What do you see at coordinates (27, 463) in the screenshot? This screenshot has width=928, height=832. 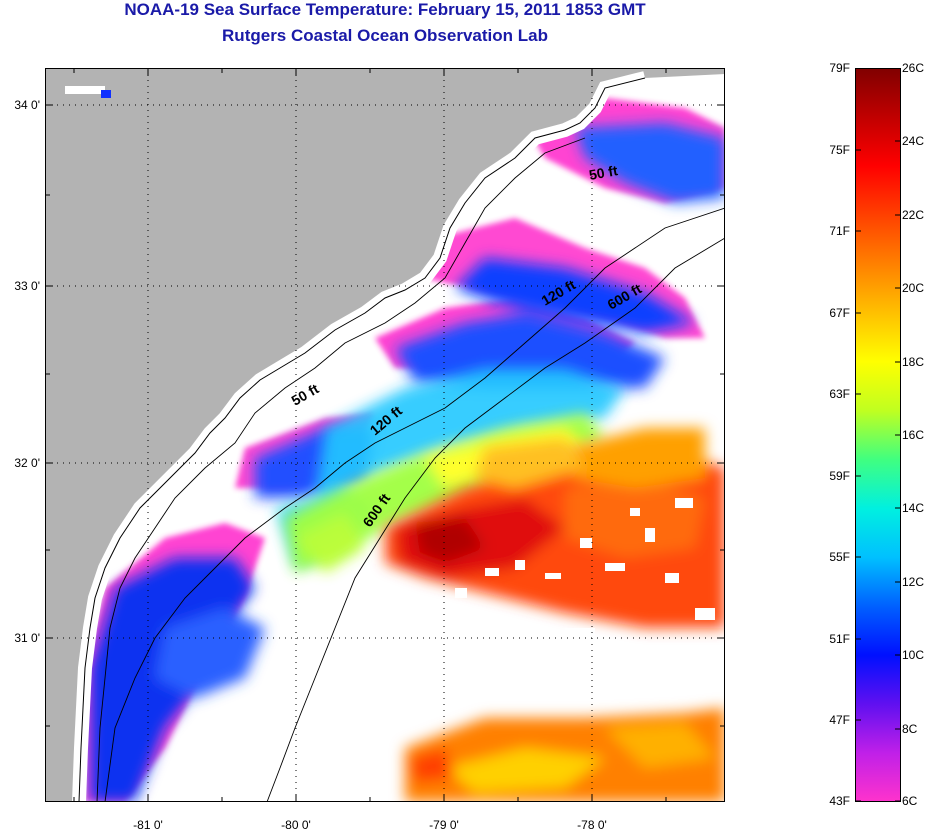 I see `lat-label-32: 32 0'` at bounding box center [27, 463].